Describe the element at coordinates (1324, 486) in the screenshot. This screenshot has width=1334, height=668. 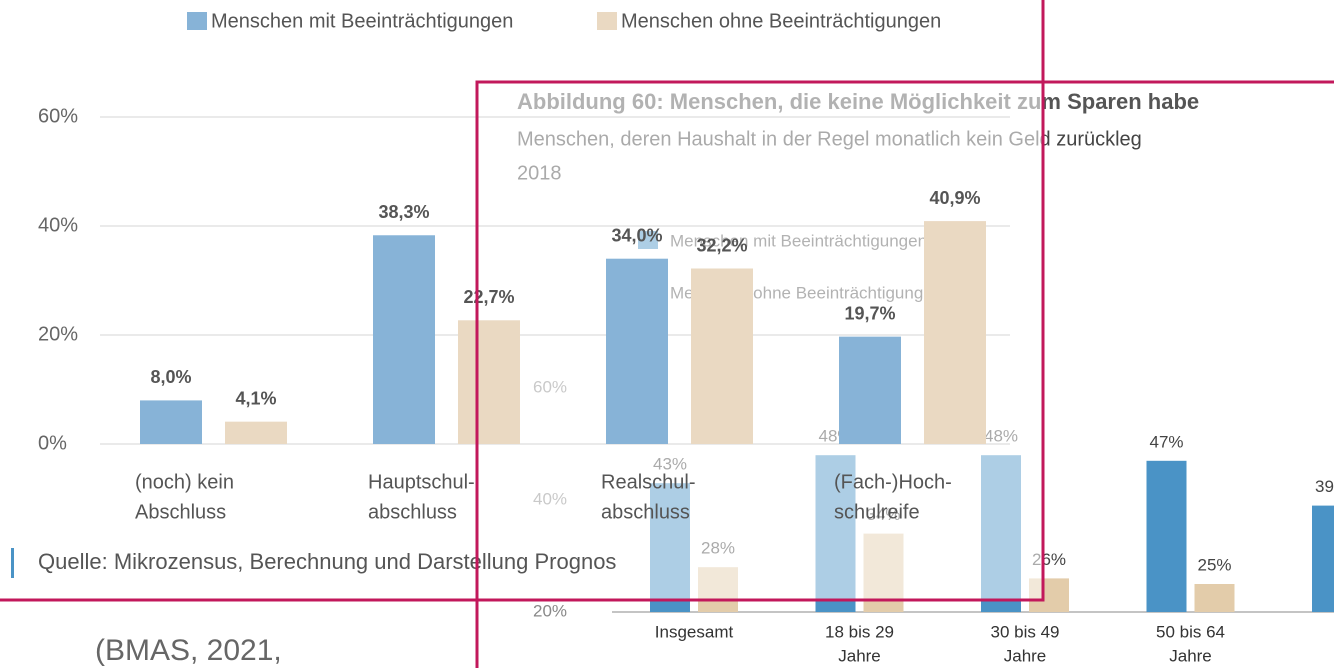
I see `data-label: 39%` at that location.